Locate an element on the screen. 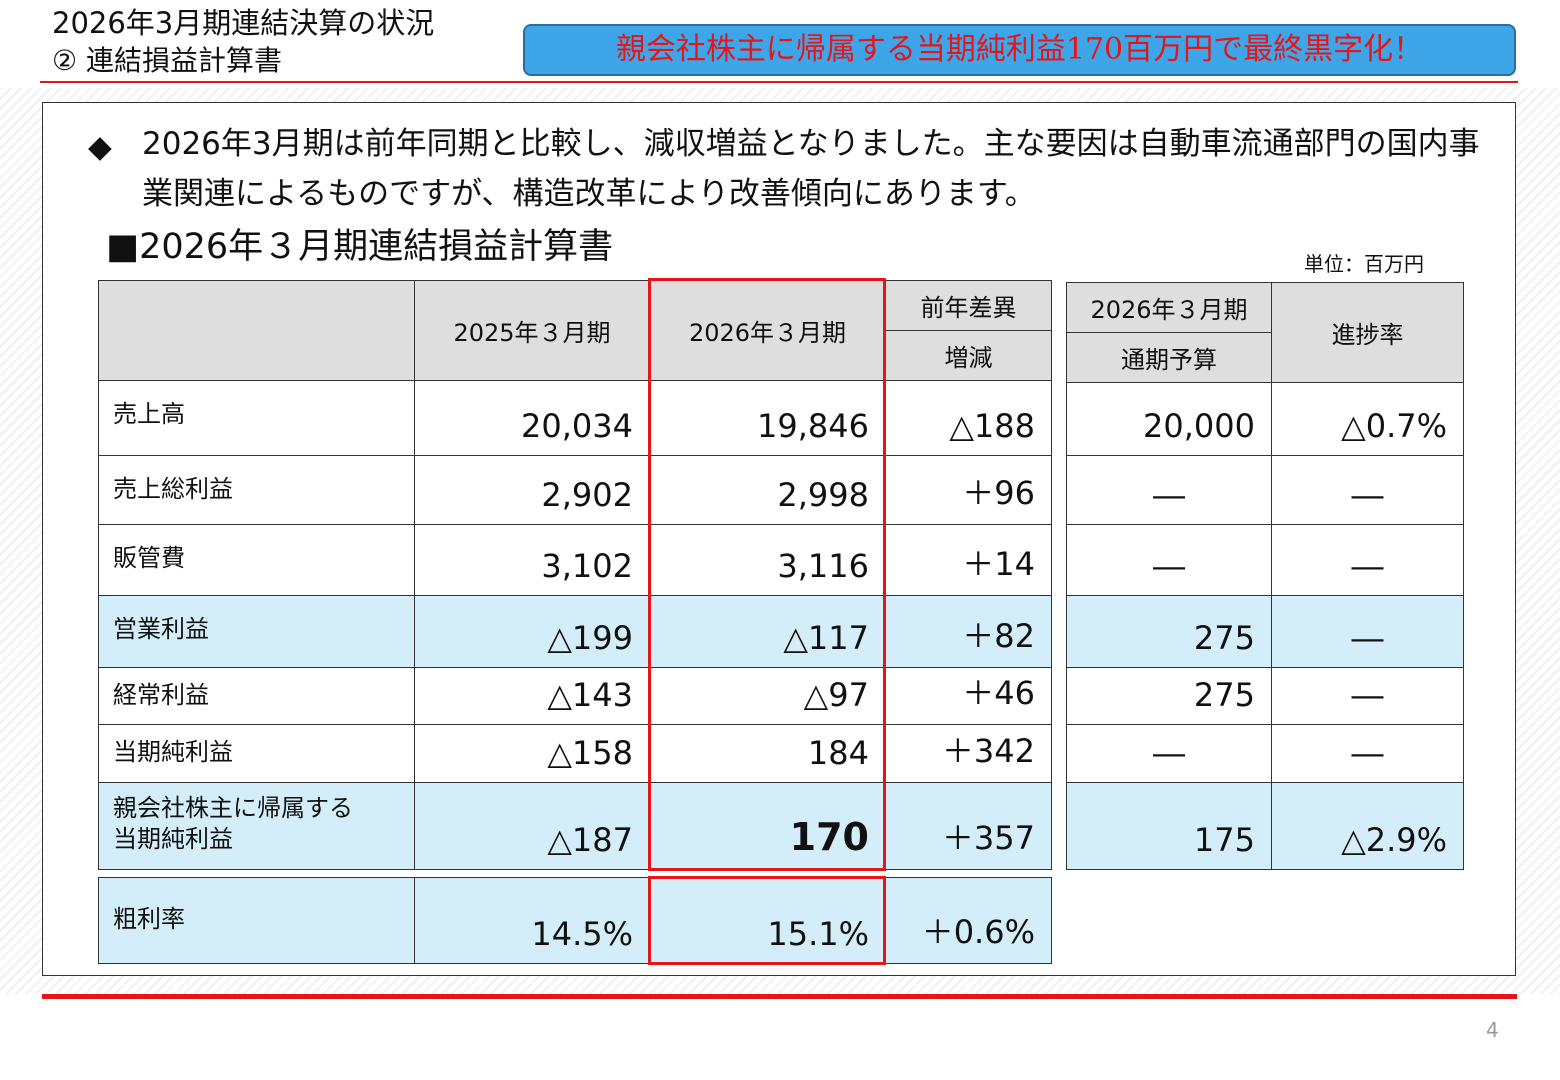  table-cell: ＋82 is located at coordinates (968, 631).